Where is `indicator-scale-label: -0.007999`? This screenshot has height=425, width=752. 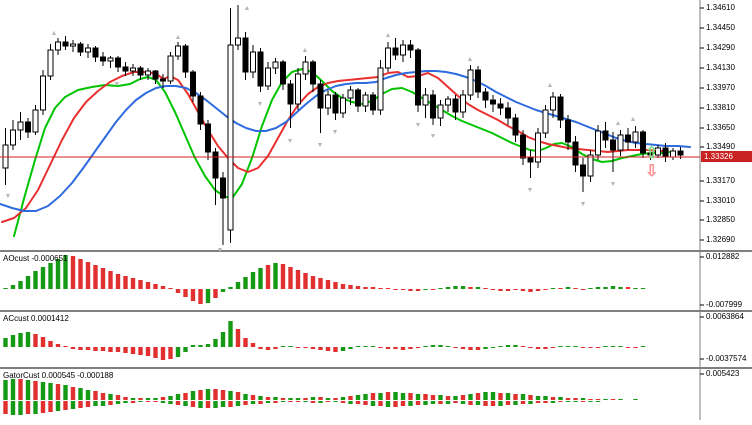
indicator-scale-label: -0.007999 is located at coordinates (724, 304).